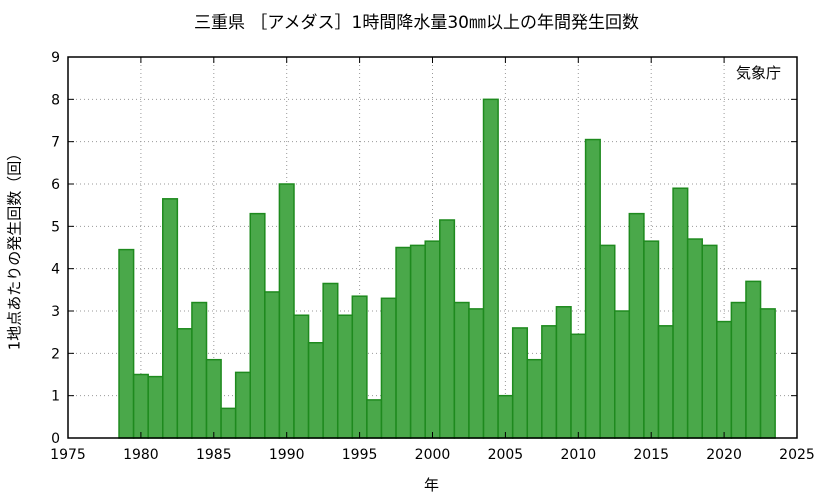 This screenshot has width=833, height=498. Describe the element at coordinates (622, 374) in the screenshot. I see `bar-2013` at that location.